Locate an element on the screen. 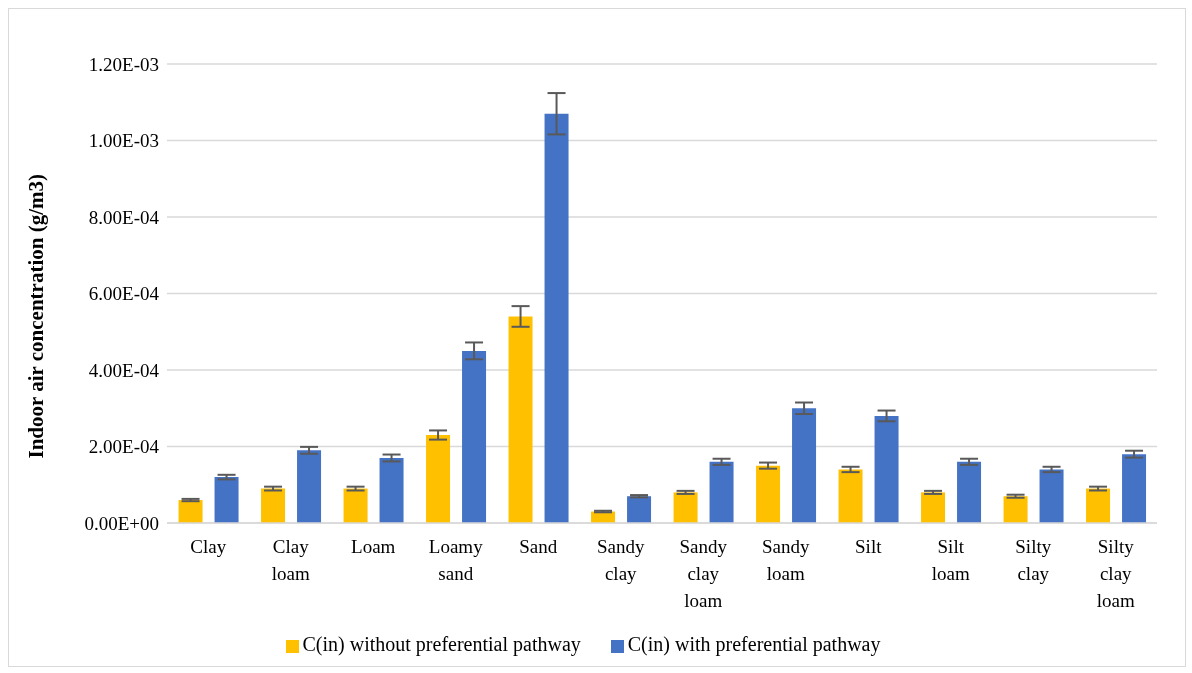 The height and width of the screenshot is (673, 1192). x-tick-label: Silt is located at coordinates (869, 546).